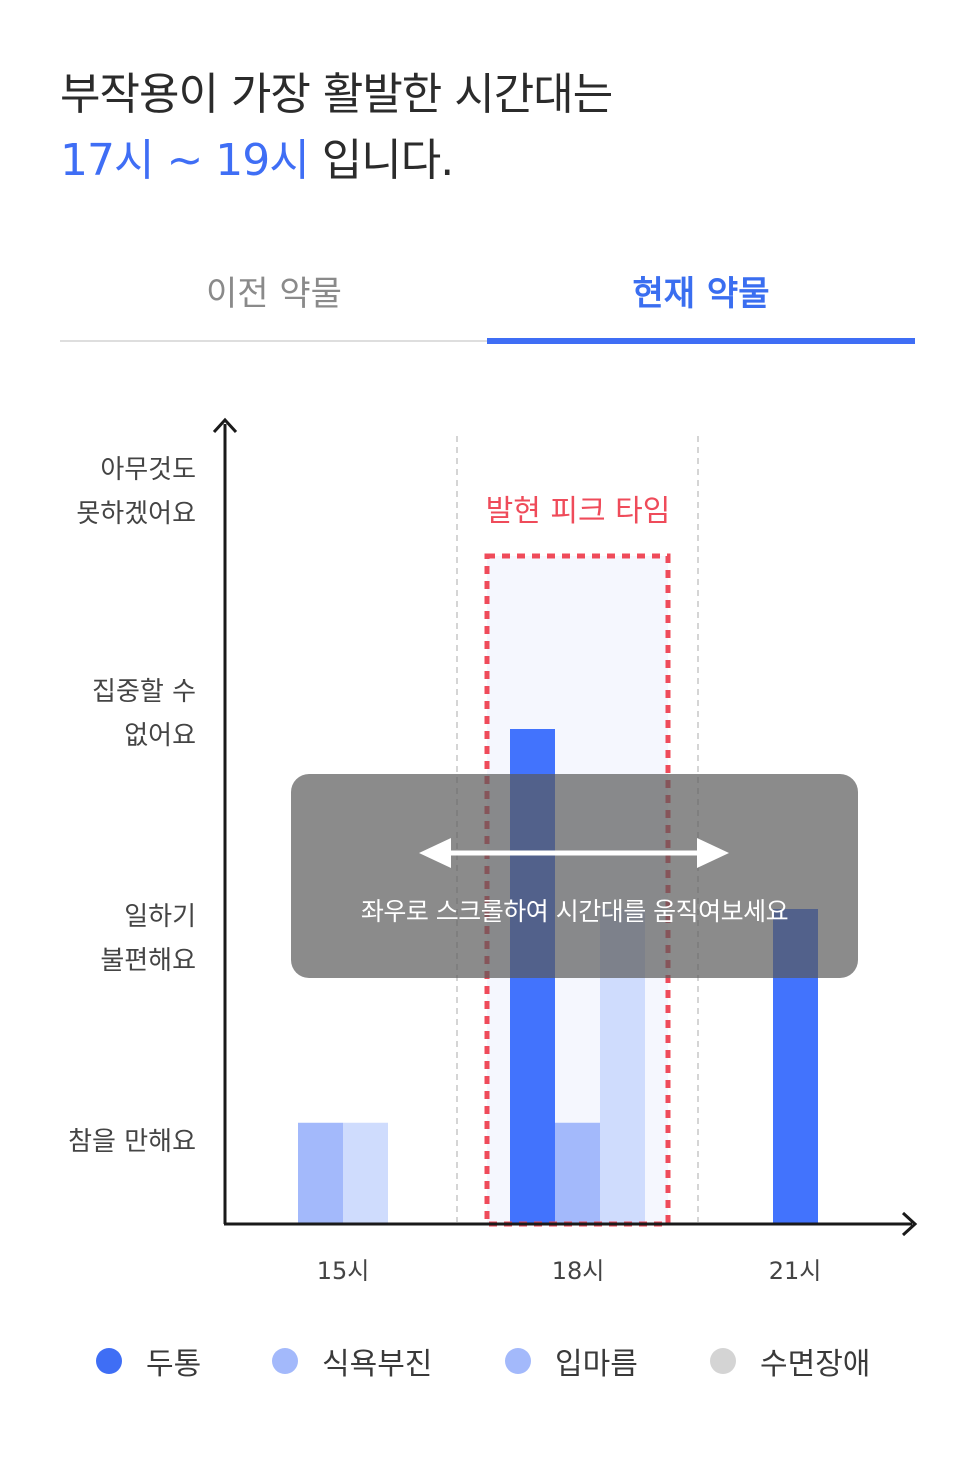 The width and height of the screenshot is (972, 1482). Describe the element at coordinates (574, 876) in the screenshot. I see `scroll-hint-overlay: 좌우로 스크롤하여 시간대를 움직여보세요` at that location.